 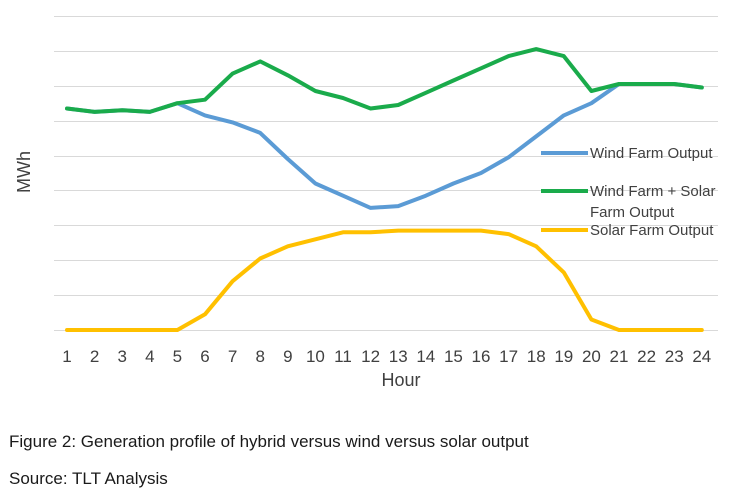 I want to click on y-axis-title: MWh, so click(x=24, y=172).